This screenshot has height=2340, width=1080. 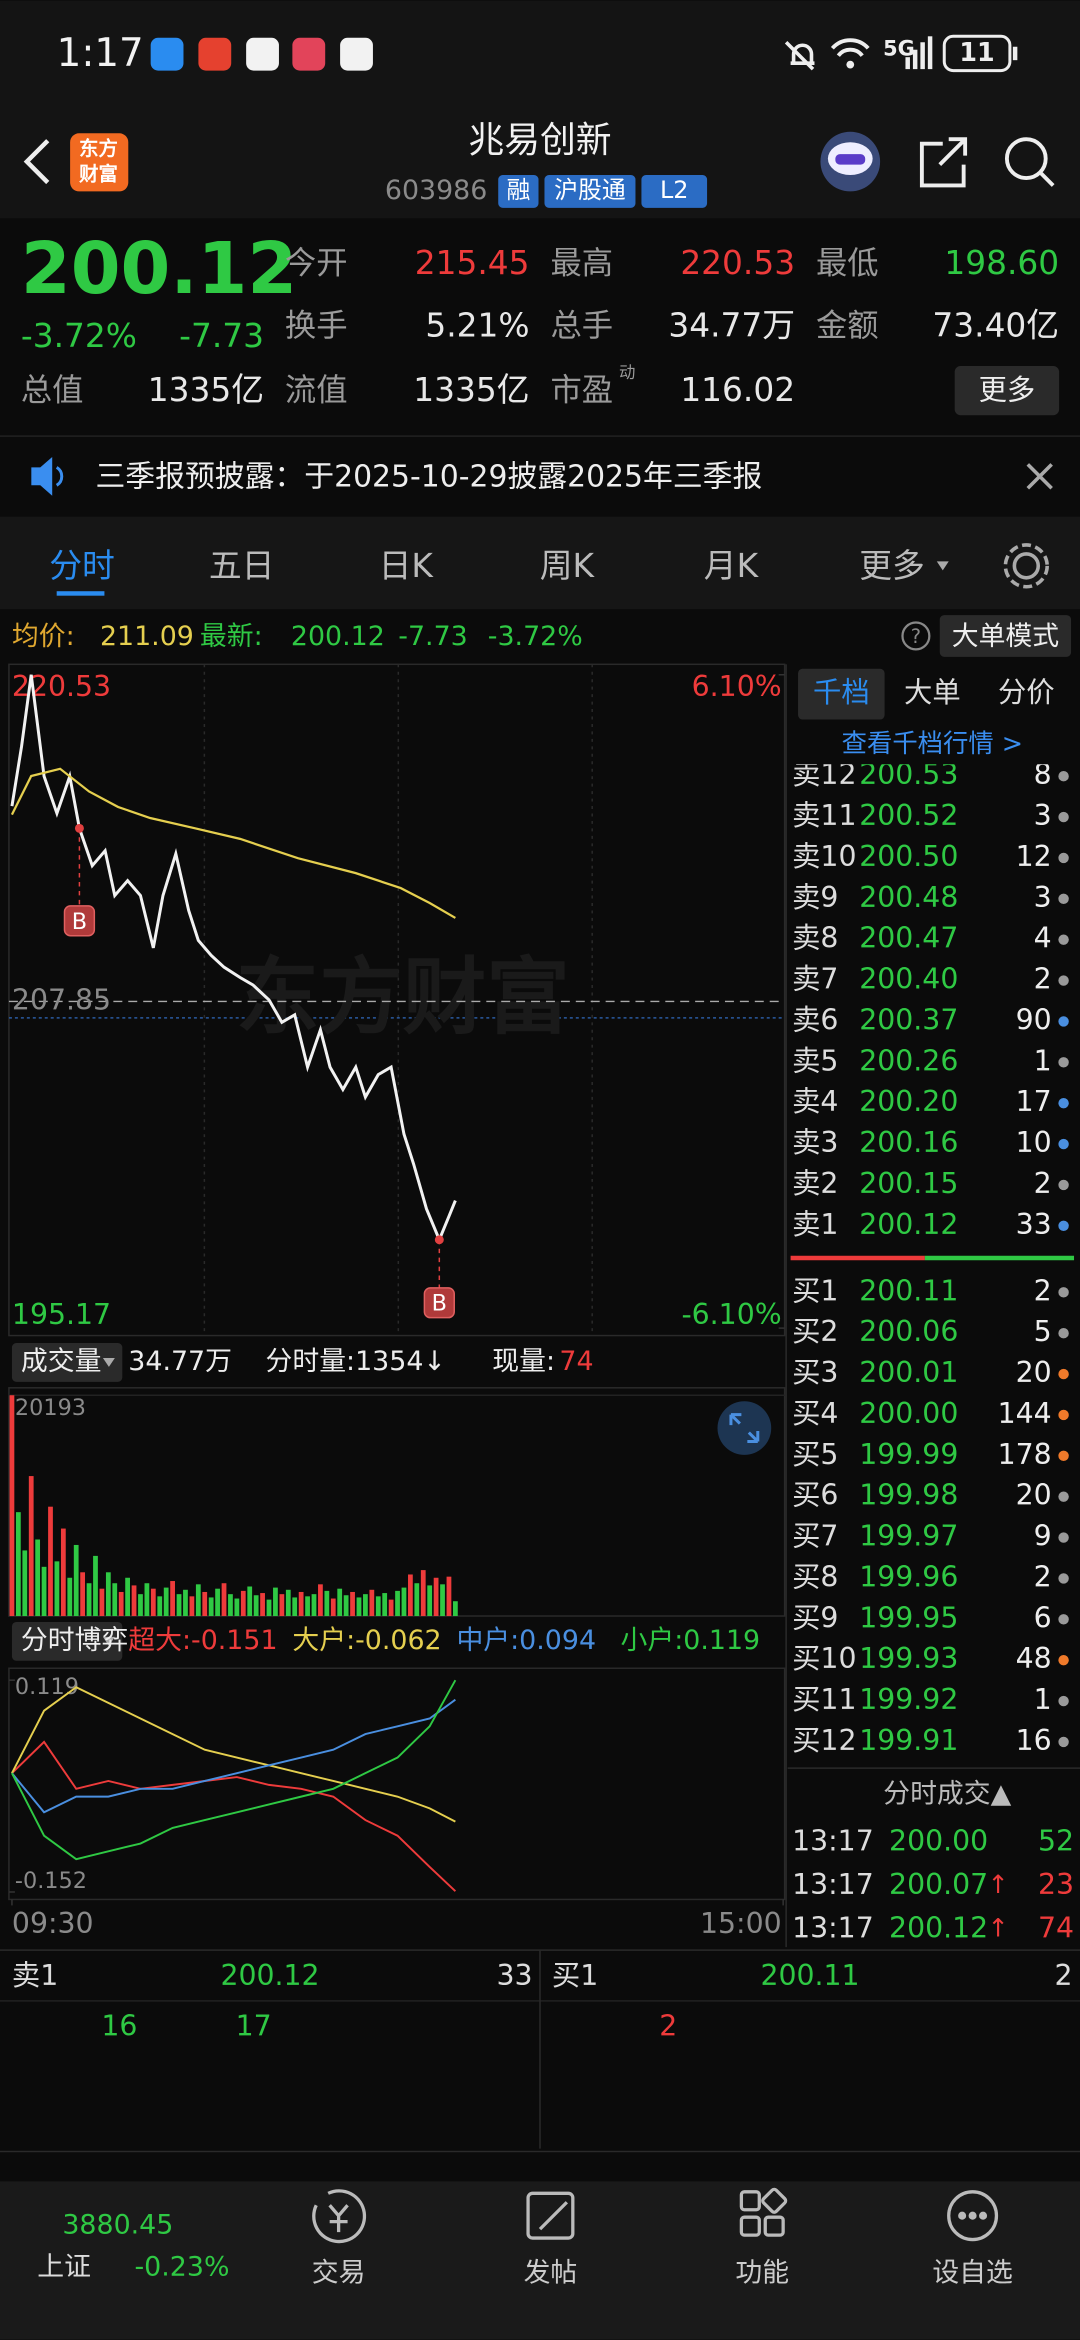 What do you see at coordinates (407, 566) in the screenshot?
I see `chart-tab: 日K` at bounding box center [407, 566].